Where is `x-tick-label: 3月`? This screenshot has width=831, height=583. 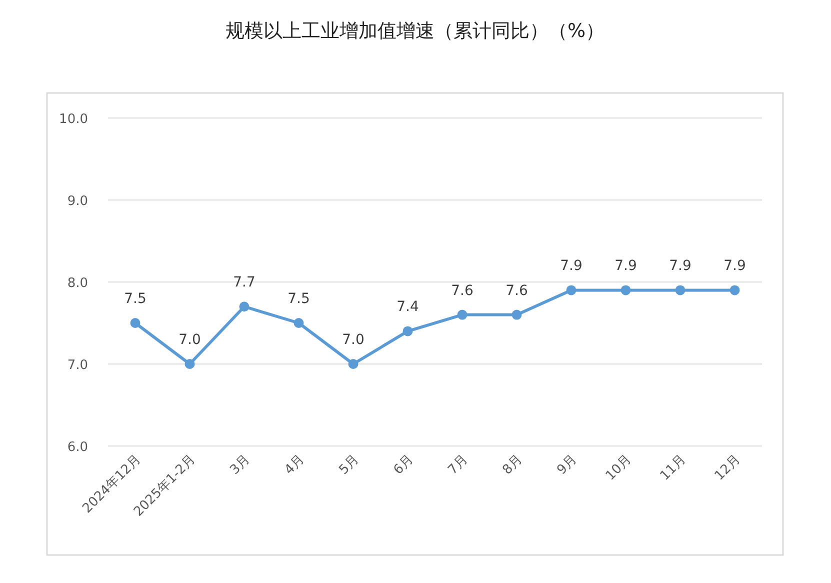 x-tick-label: 3月 is located at coordinates (240, 465).